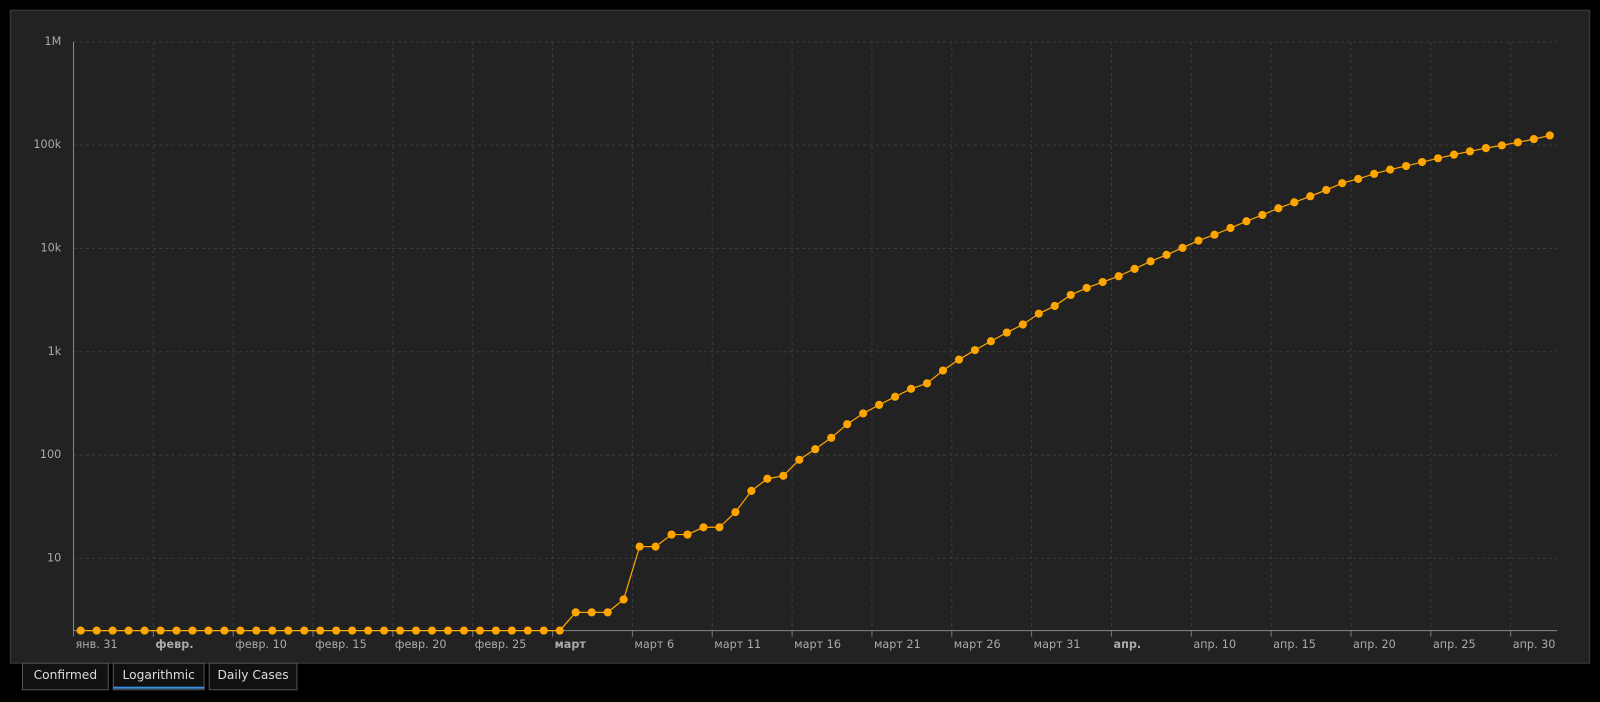 Image resolution: width=1600 pixels, height=702 pixels. I want to click on x-tick-label: апр. 15, so click(1294, 644).